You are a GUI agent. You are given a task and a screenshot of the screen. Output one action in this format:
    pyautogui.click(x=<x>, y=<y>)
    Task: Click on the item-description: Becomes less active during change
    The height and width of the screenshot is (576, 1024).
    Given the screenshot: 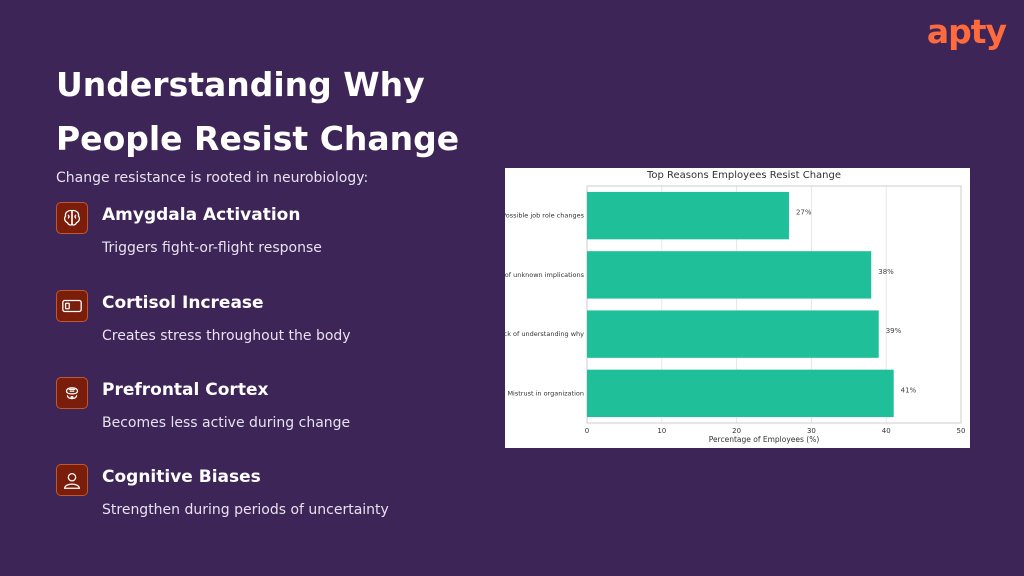 What is the action you would take?
    pyautogui.click(x=226, y=423)
    